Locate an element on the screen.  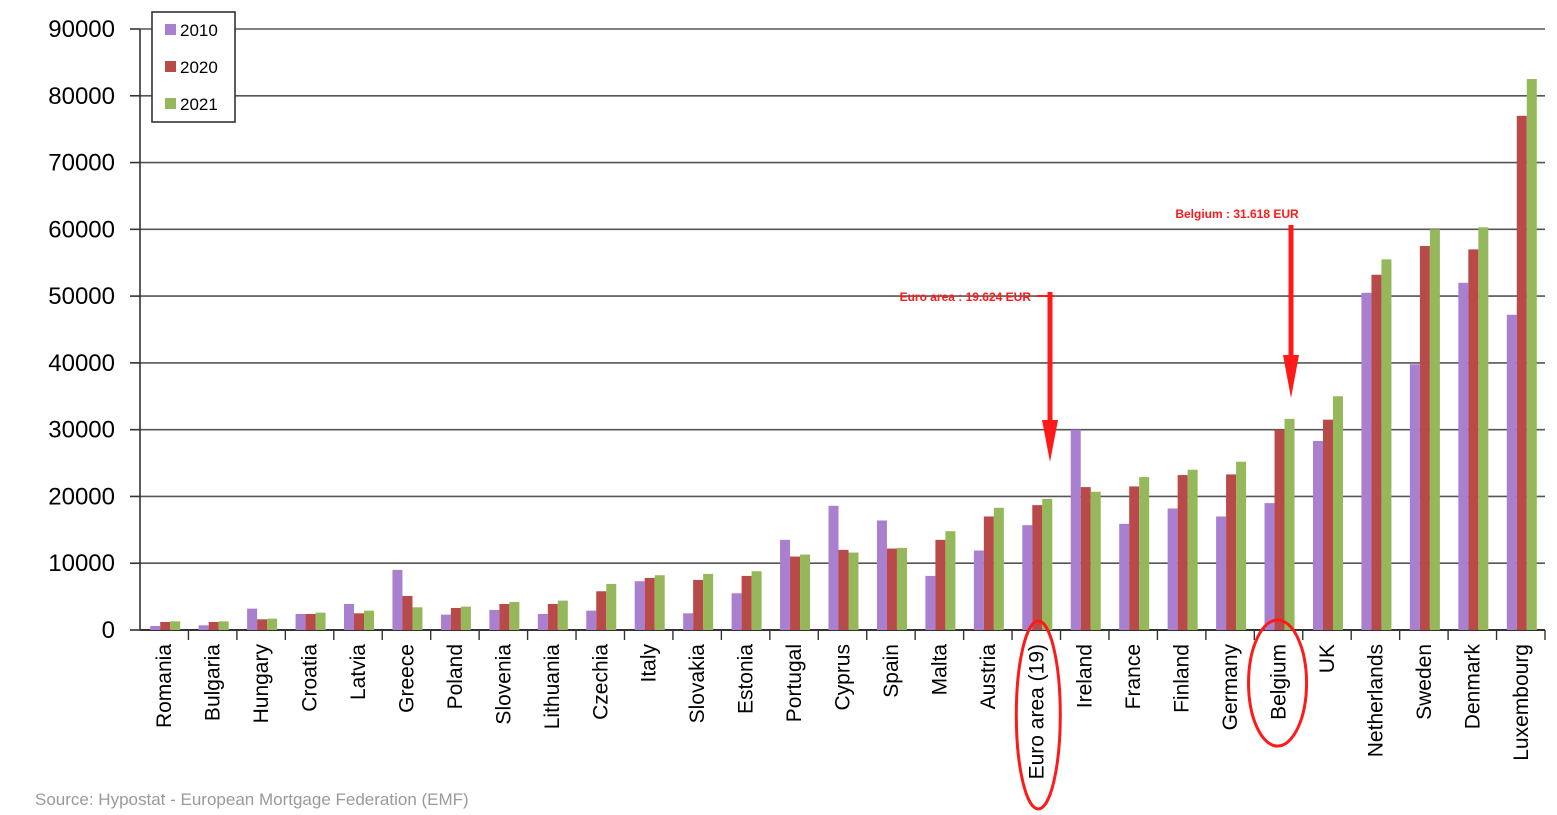
bar-2010-latvia is located at coordinates (349, 616).